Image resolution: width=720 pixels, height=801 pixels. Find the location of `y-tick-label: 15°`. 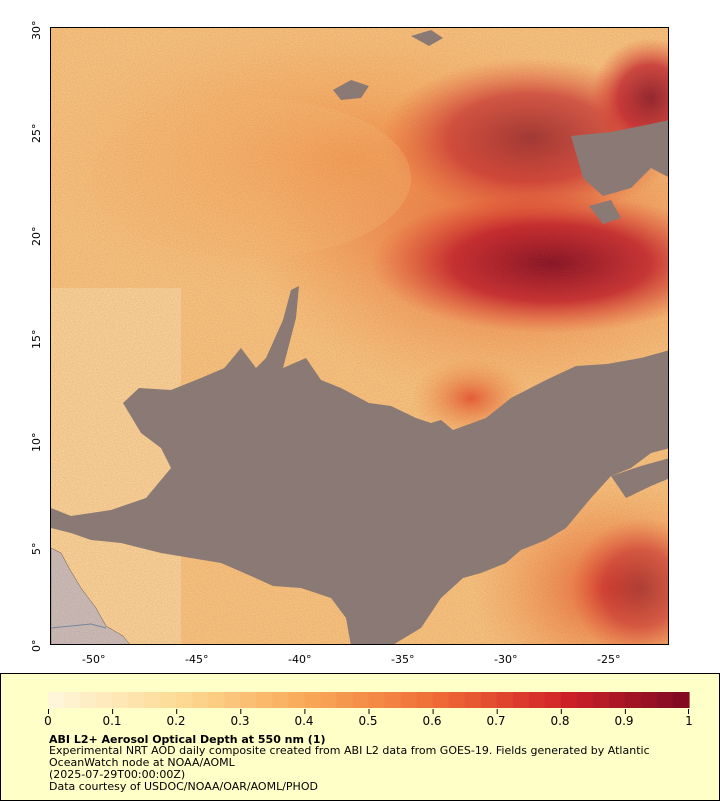

y-tick-label: 15° is located at coordinates (36, 339).